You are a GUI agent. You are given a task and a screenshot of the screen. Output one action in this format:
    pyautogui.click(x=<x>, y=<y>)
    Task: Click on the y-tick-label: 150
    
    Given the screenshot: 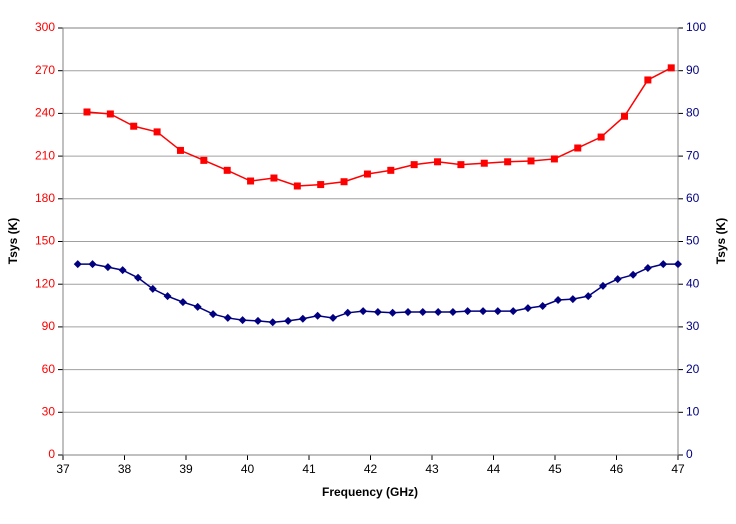 What is the action you would take?
    pyautogui.click(x=45, y=241)
    